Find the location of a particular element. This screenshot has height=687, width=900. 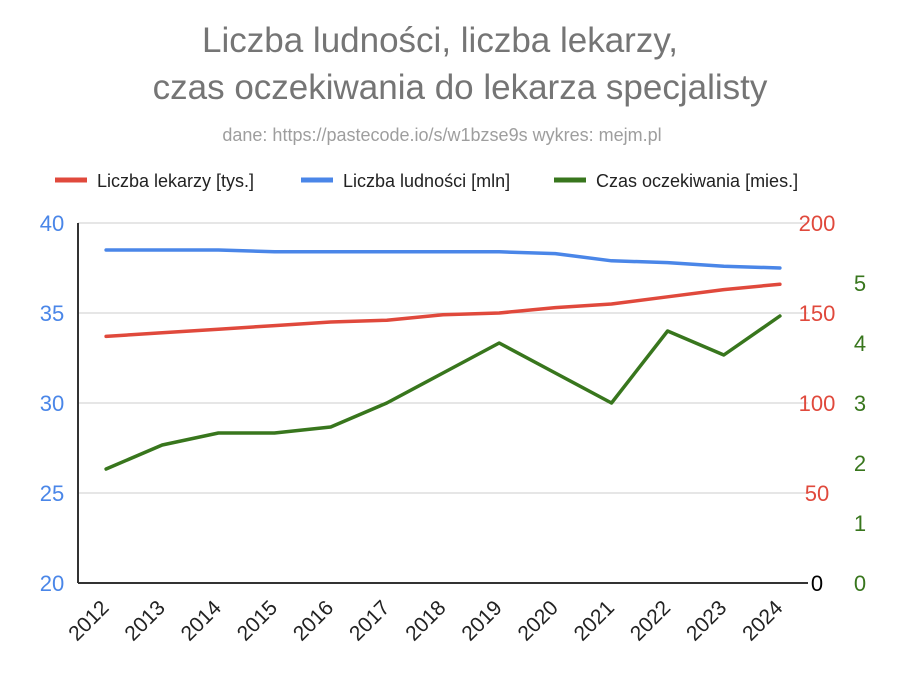

legend-label-1: Liczba ludności [mln] is located at coordinates (426, 181).